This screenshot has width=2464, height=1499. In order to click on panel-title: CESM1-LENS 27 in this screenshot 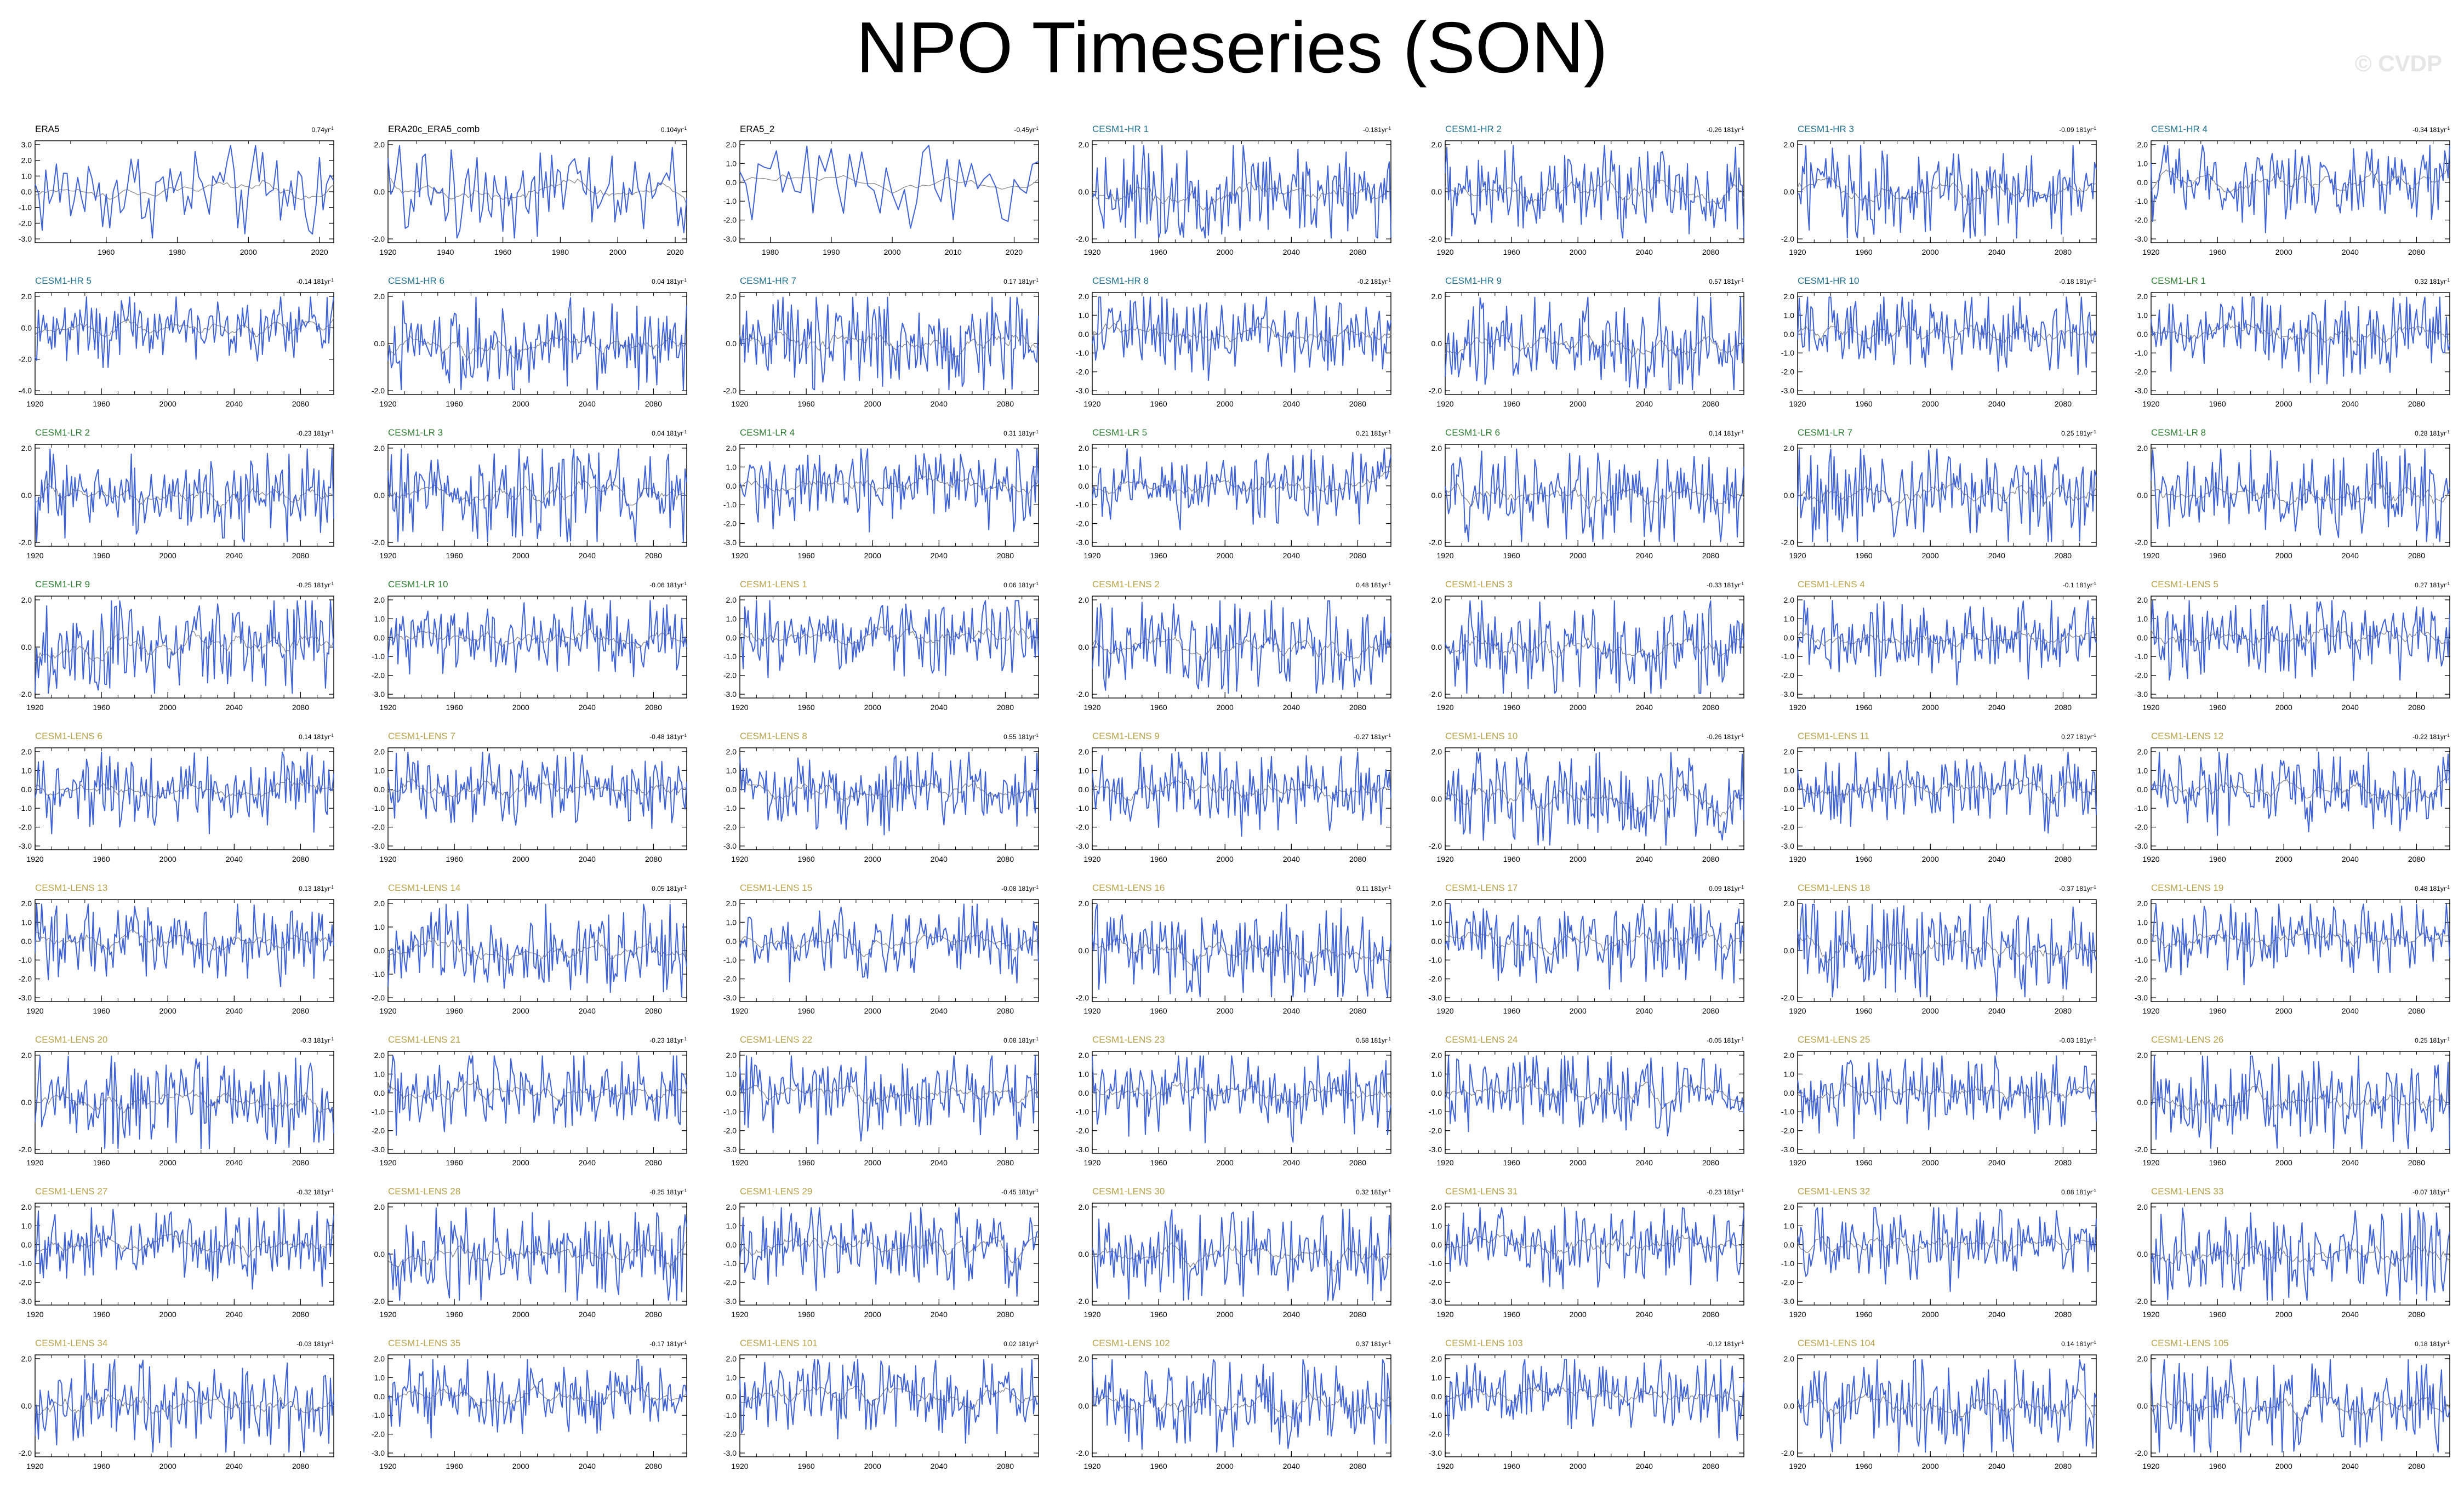, I will do `click(71, 1191)`.